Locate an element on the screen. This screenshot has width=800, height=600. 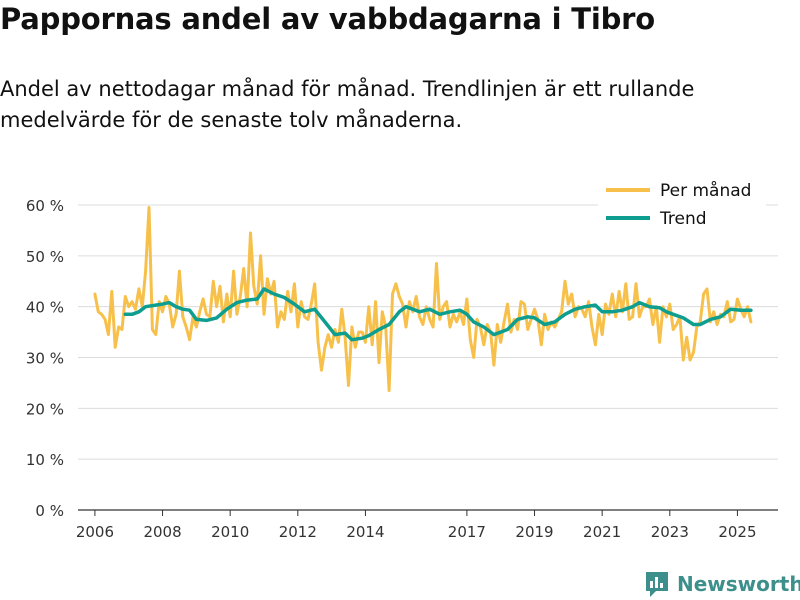
y-tick-label: 20 % is located at coordinates (45, 409).